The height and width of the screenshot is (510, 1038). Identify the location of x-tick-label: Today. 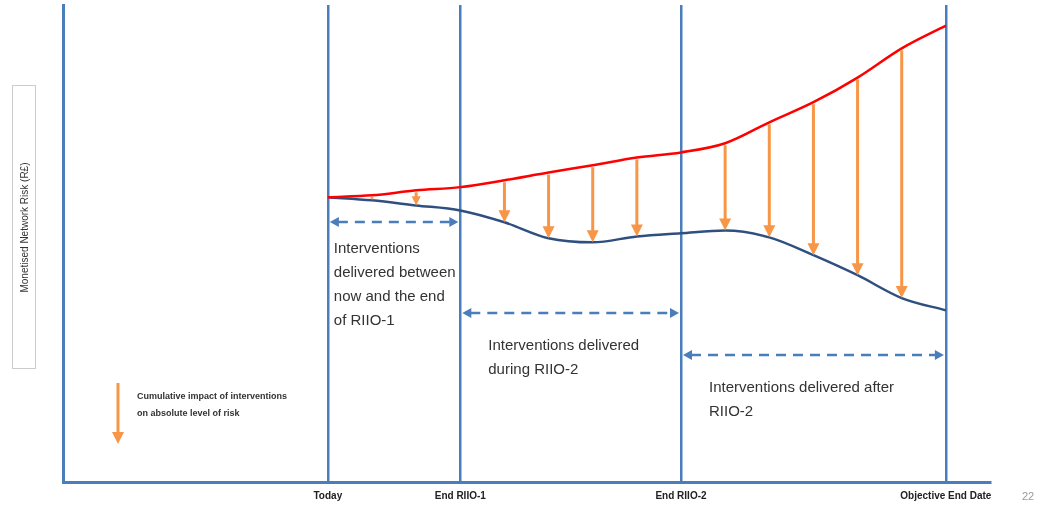
(328, 495).